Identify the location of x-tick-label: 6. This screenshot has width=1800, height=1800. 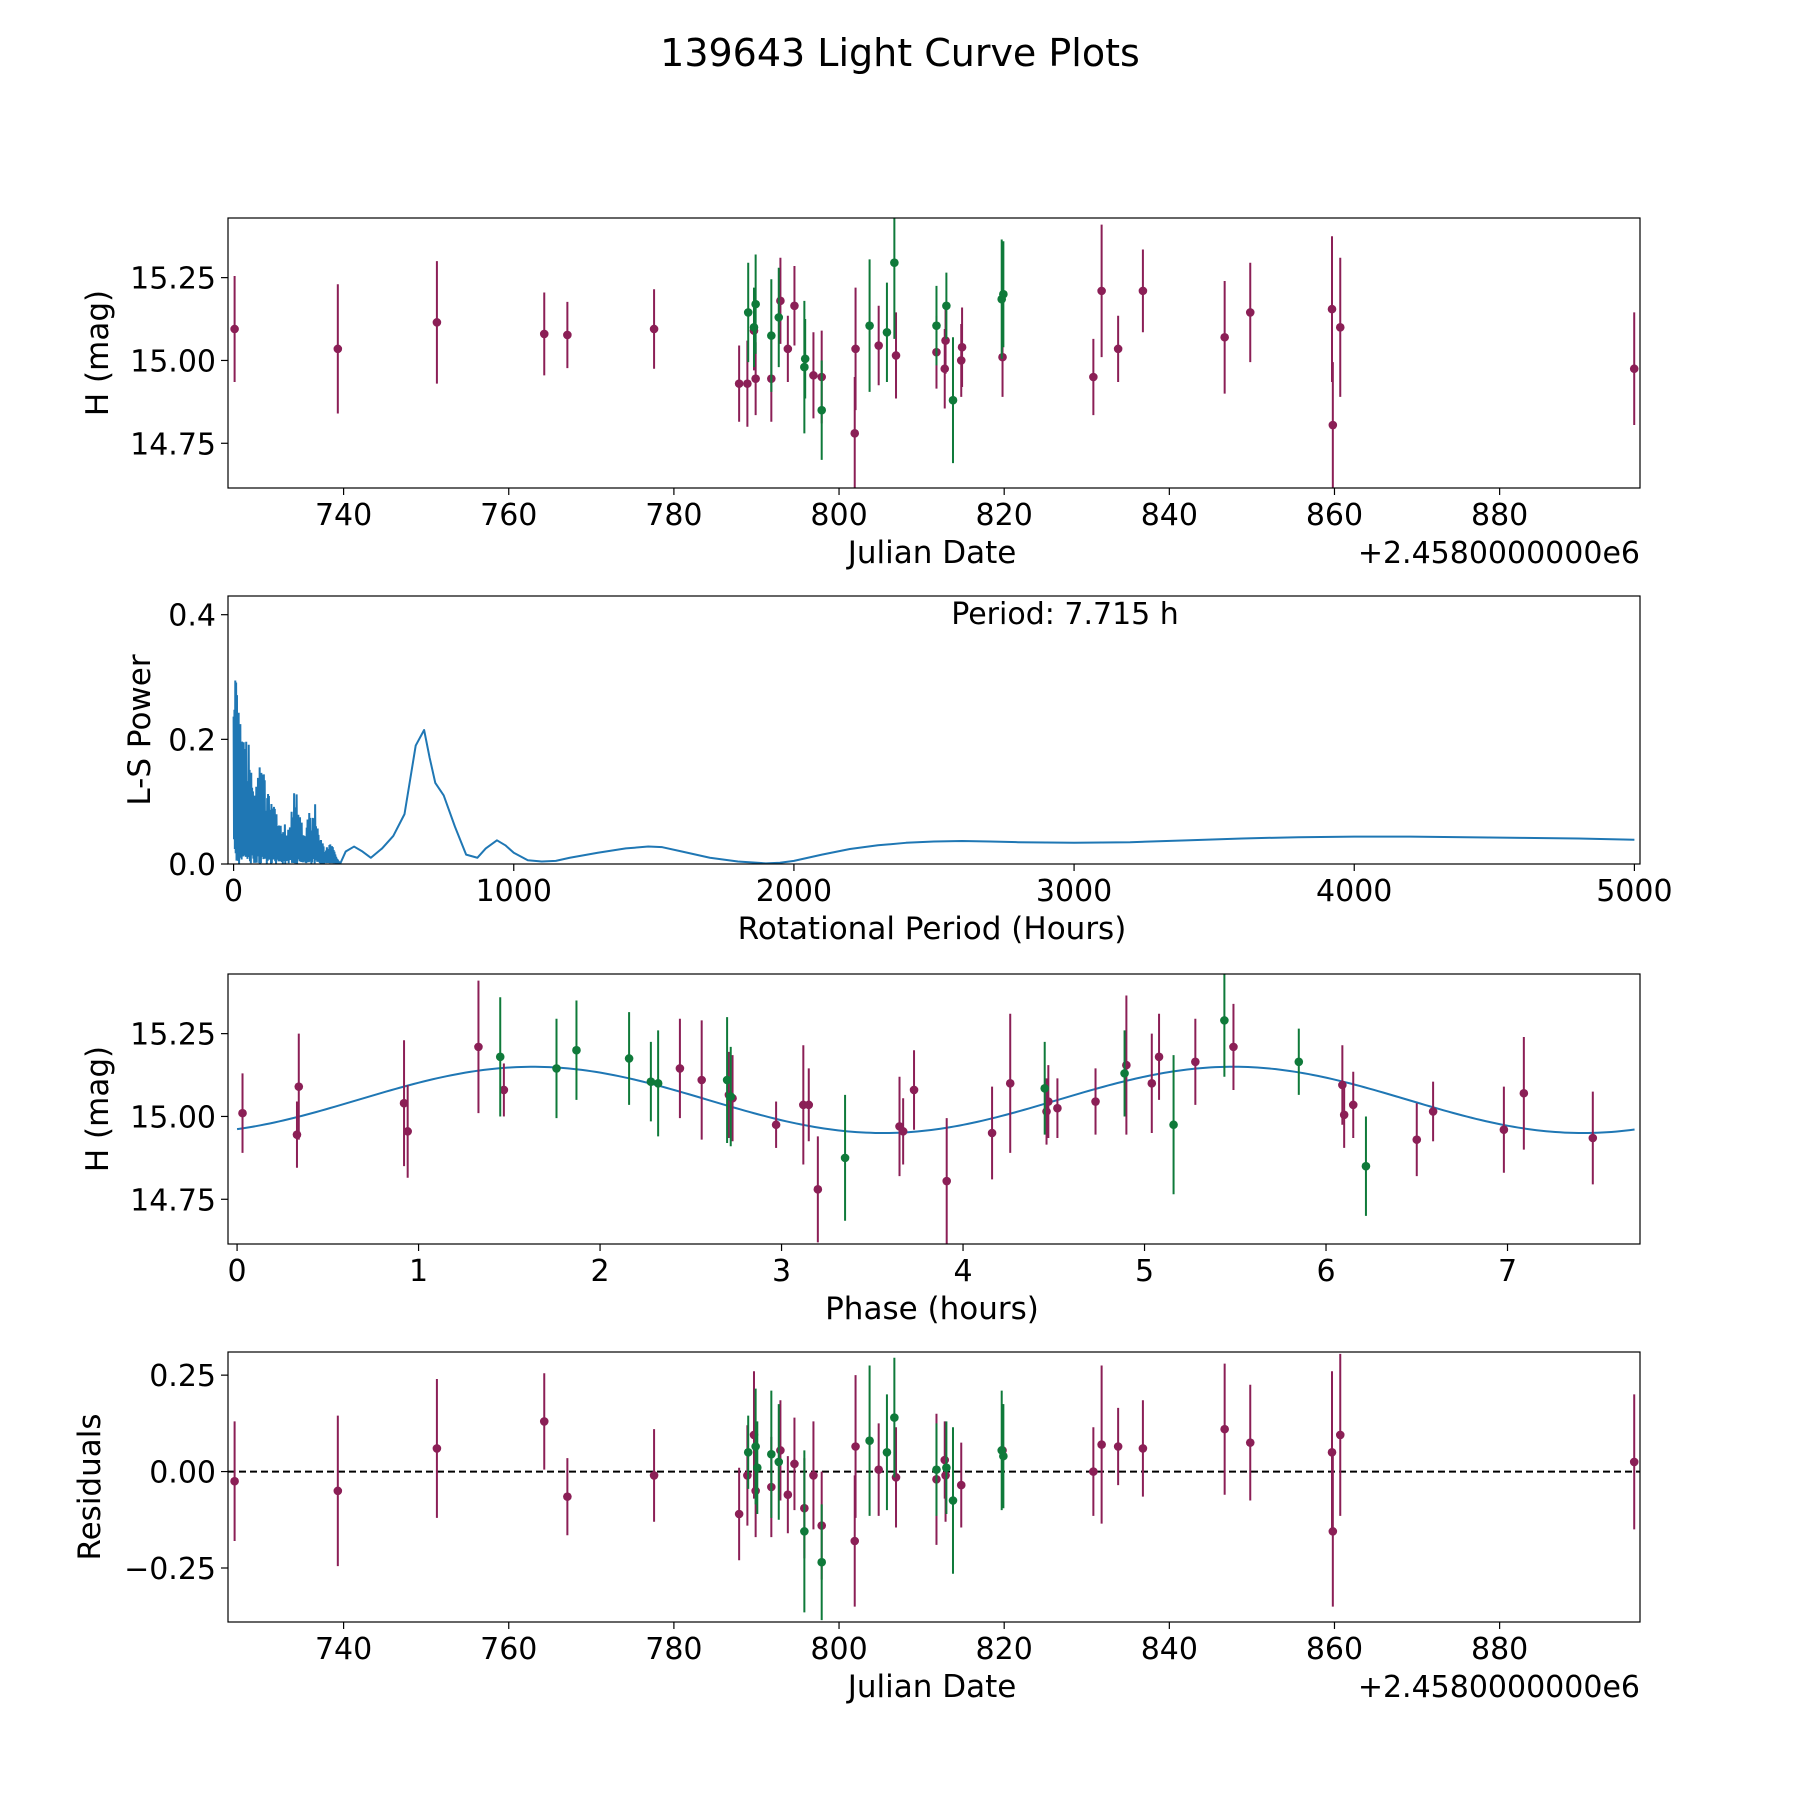
(1325, 1271).